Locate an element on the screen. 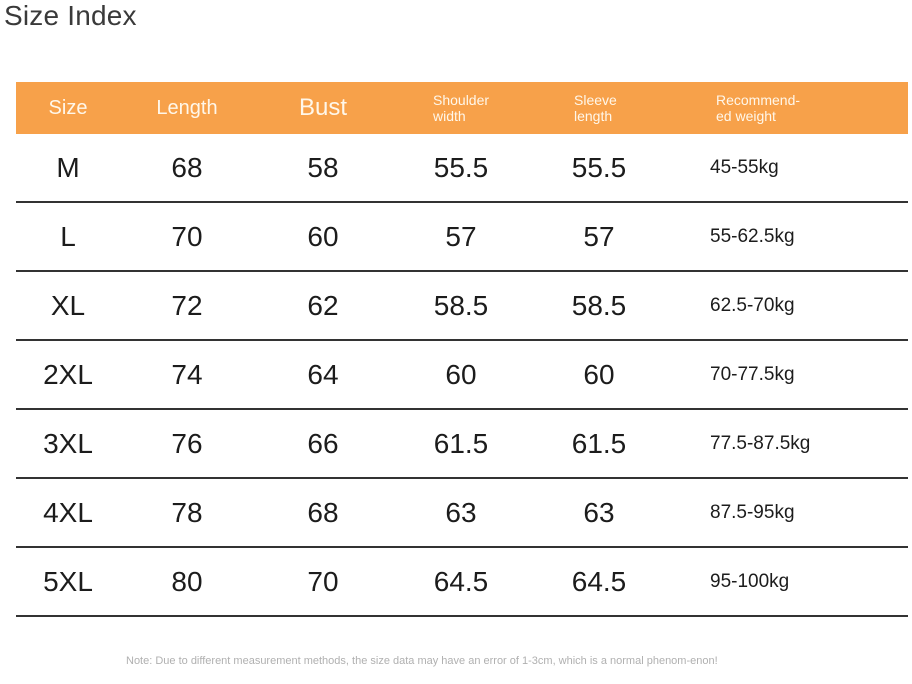  table-row: 3XL 76 66 61.5 61.5 77.5-87.5kg is located at coordinates (462, 444).